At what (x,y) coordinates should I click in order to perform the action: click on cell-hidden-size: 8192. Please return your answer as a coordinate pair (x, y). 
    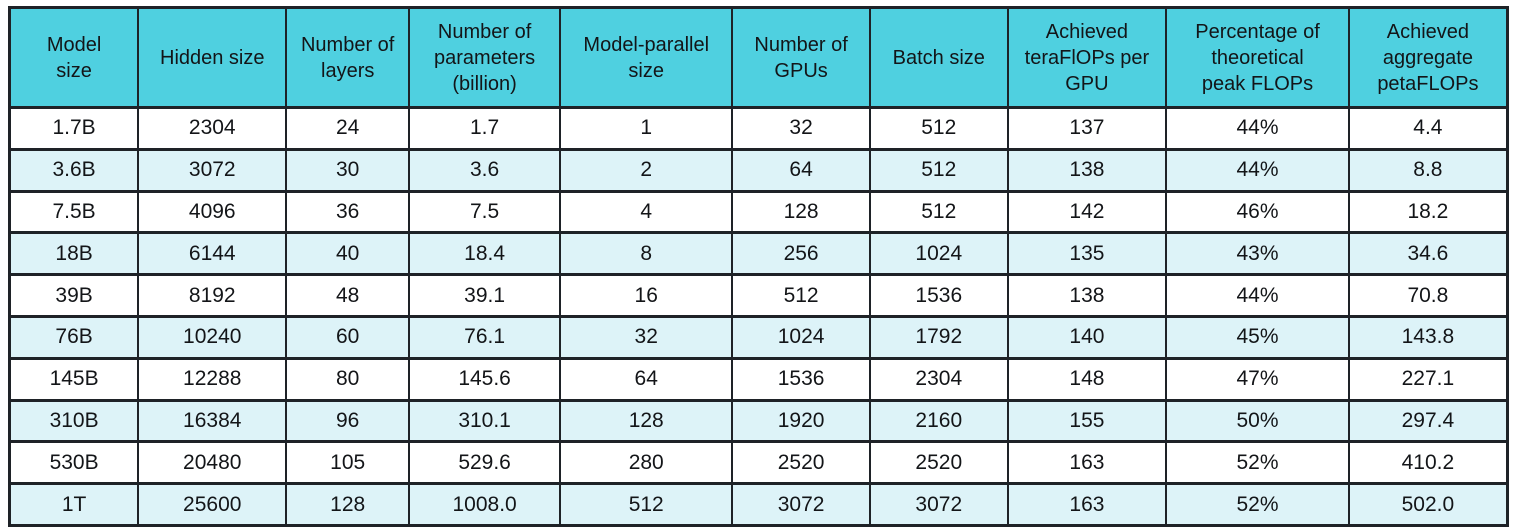
    Looking at the image, I should click on (212, 295).